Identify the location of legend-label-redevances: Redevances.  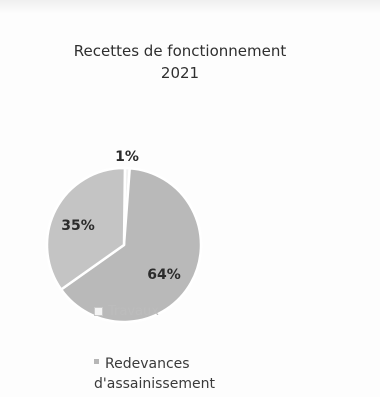
(147, 364).